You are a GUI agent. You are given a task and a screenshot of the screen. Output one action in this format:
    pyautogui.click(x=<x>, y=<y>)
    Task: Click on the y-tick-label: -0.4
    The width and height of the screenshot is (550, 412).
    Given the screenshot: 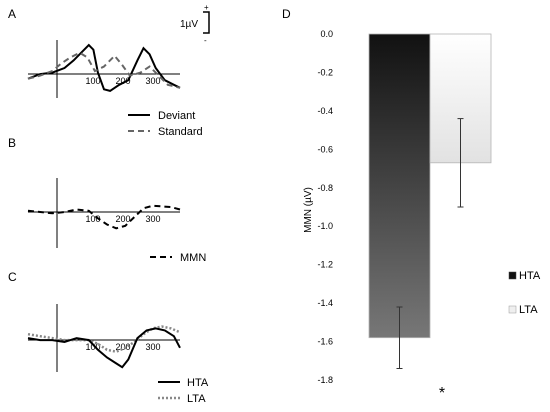 What is the action you would take?
    pyautogui.click(x=325, y=111)
    